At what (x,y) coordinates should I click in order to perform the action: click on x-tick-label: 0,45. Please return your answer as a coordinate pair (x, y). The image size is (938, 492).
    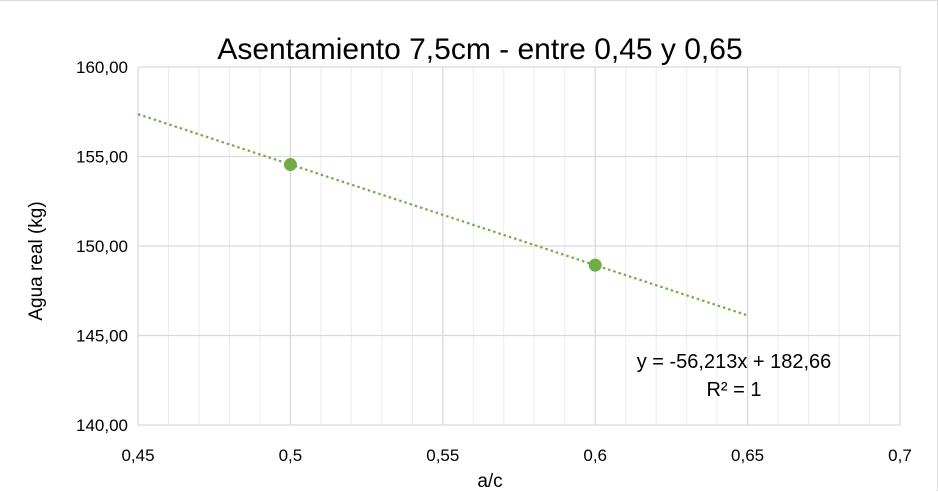
    Looking at the image, I should click on (137, 455).